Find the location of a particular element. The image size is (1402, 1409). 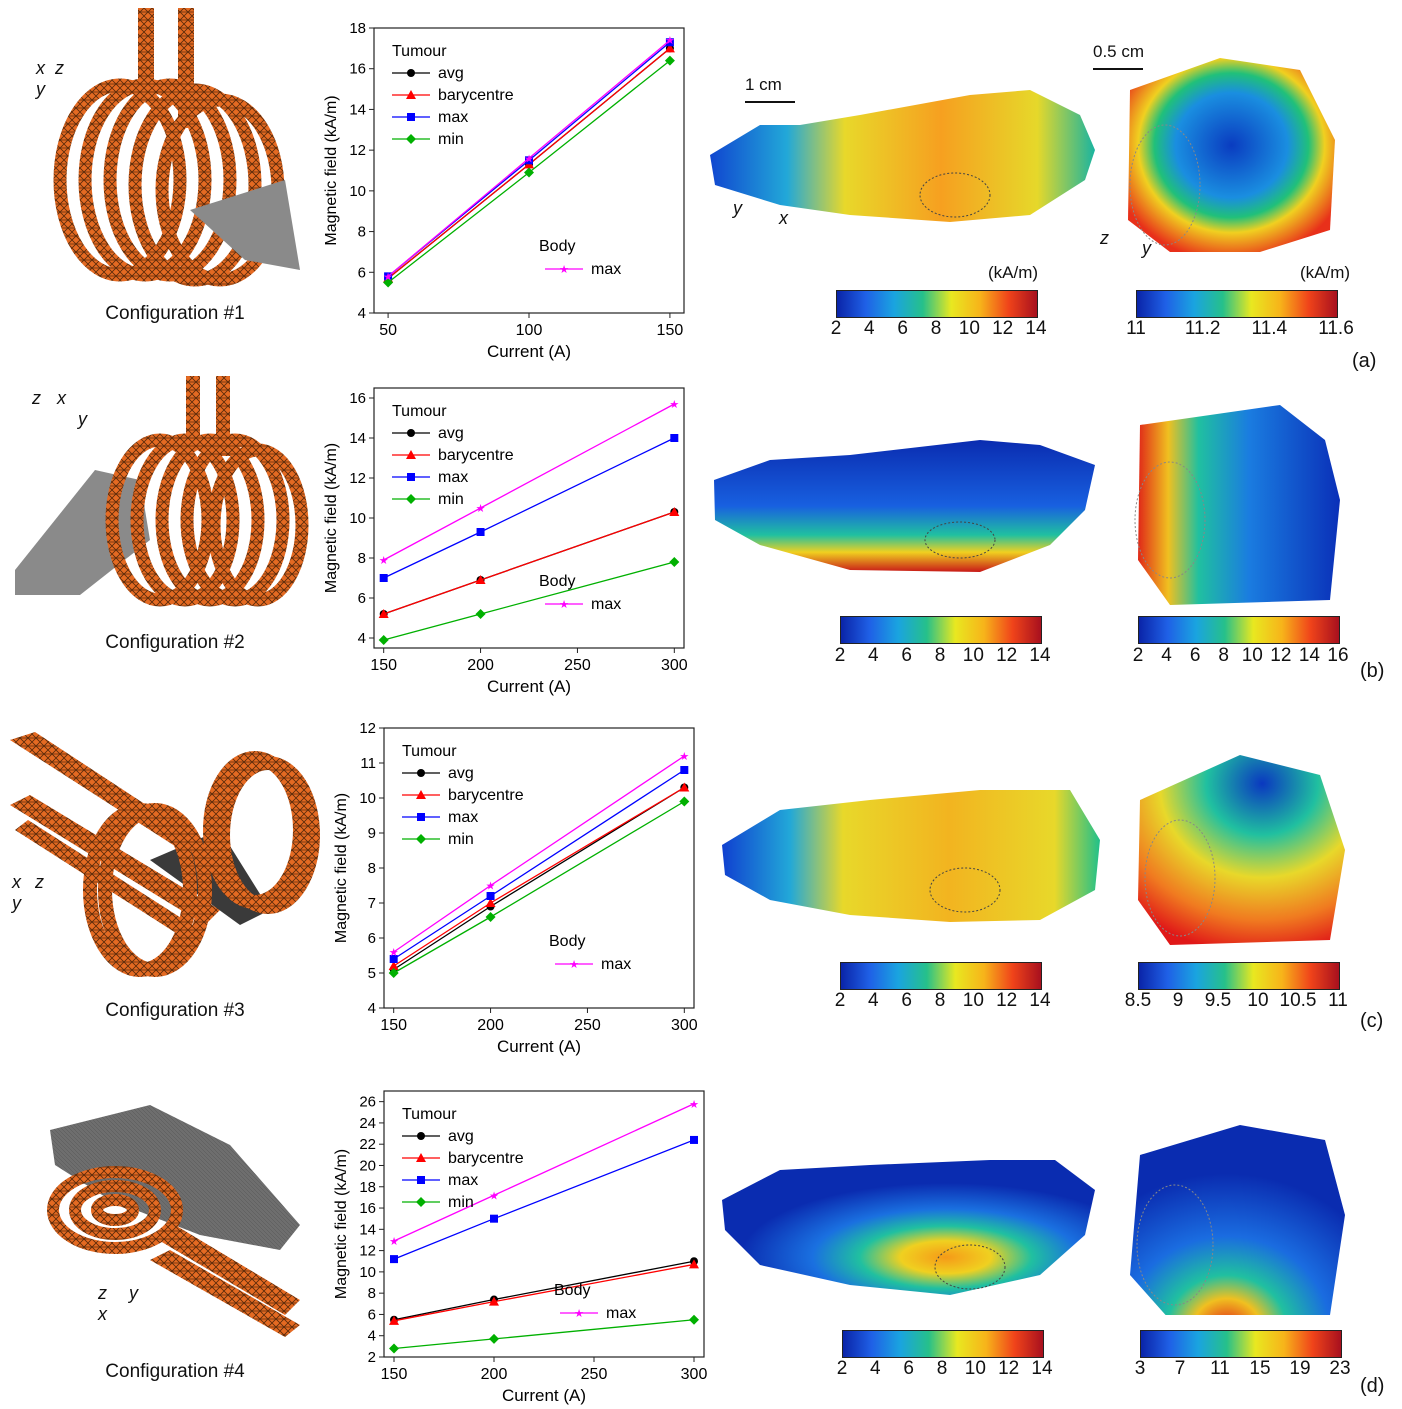

colorbar-unit-2: (kA/m) is located at coordinates (1325, 273).